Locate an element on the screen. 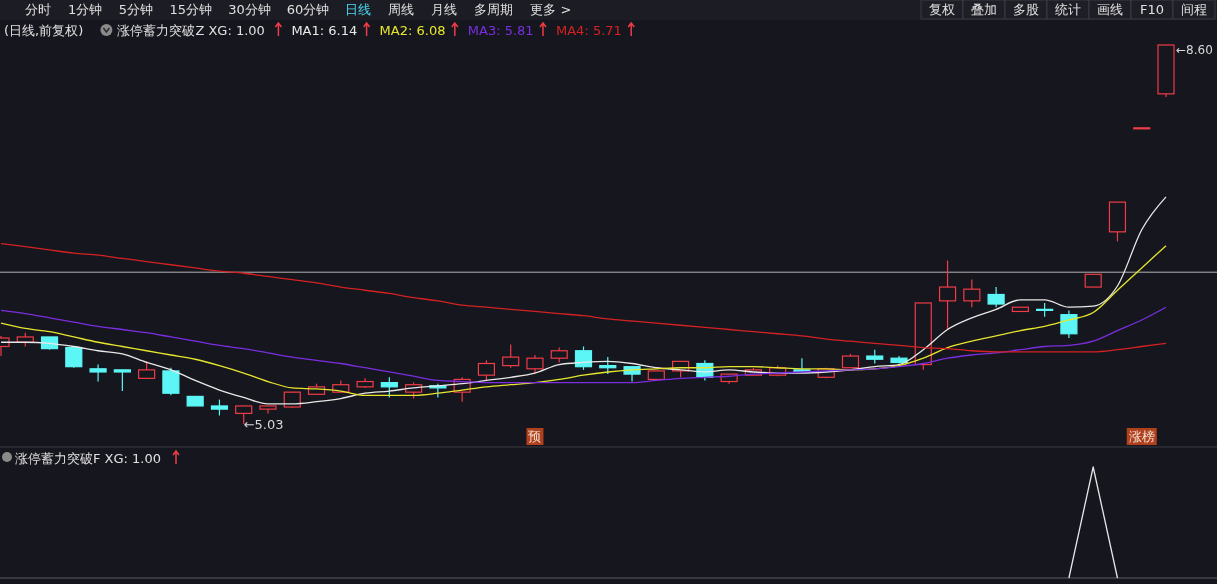 This screenshot has width=1217, height=584. text: 30分钟 is located at coordinates (249, 9).